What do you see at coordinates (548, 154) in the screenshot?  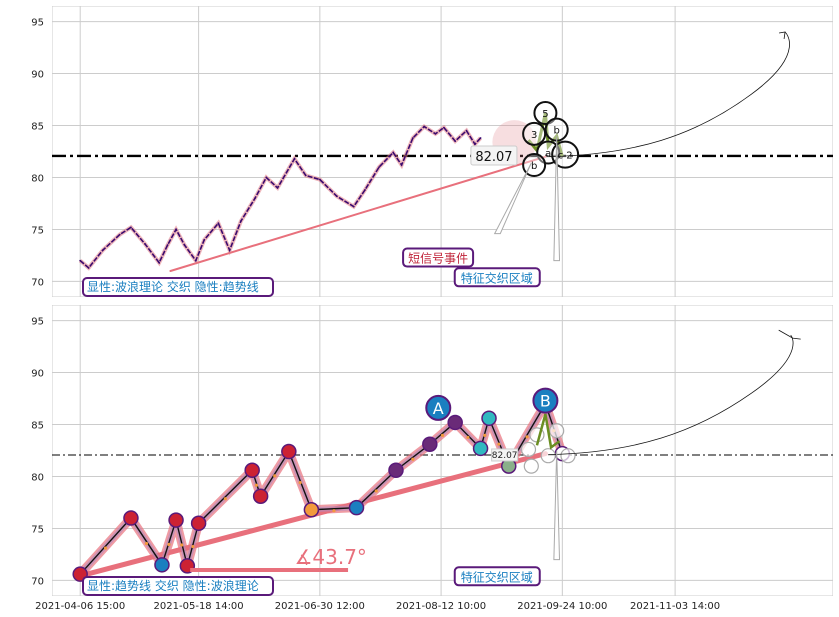 I see `zone-circle-label: a` at bounding box center [548, 154].